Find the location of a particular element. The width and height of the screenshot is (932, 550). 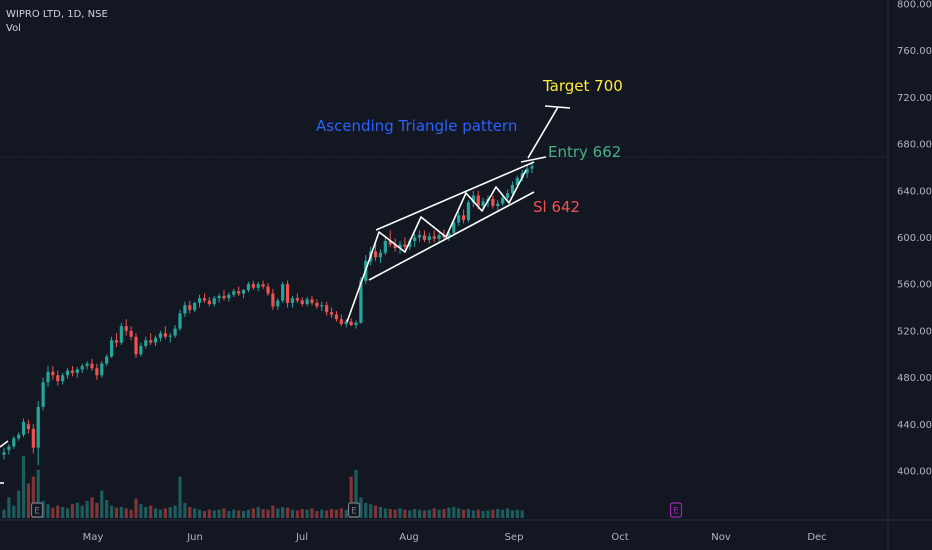

volume-bars is located at coordinates (263, 487).